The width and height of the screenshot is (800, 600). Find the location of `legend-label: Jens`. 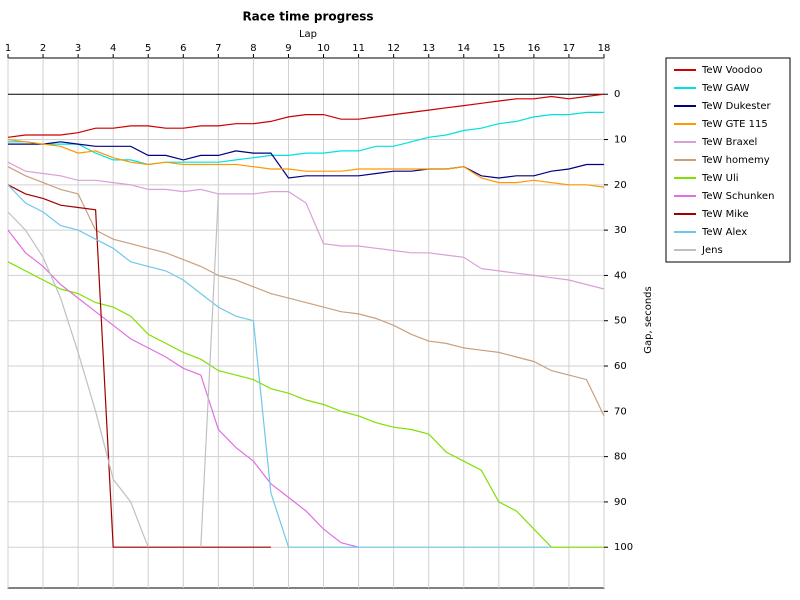

legend-label: Jens is located at coordinates (712, 250).